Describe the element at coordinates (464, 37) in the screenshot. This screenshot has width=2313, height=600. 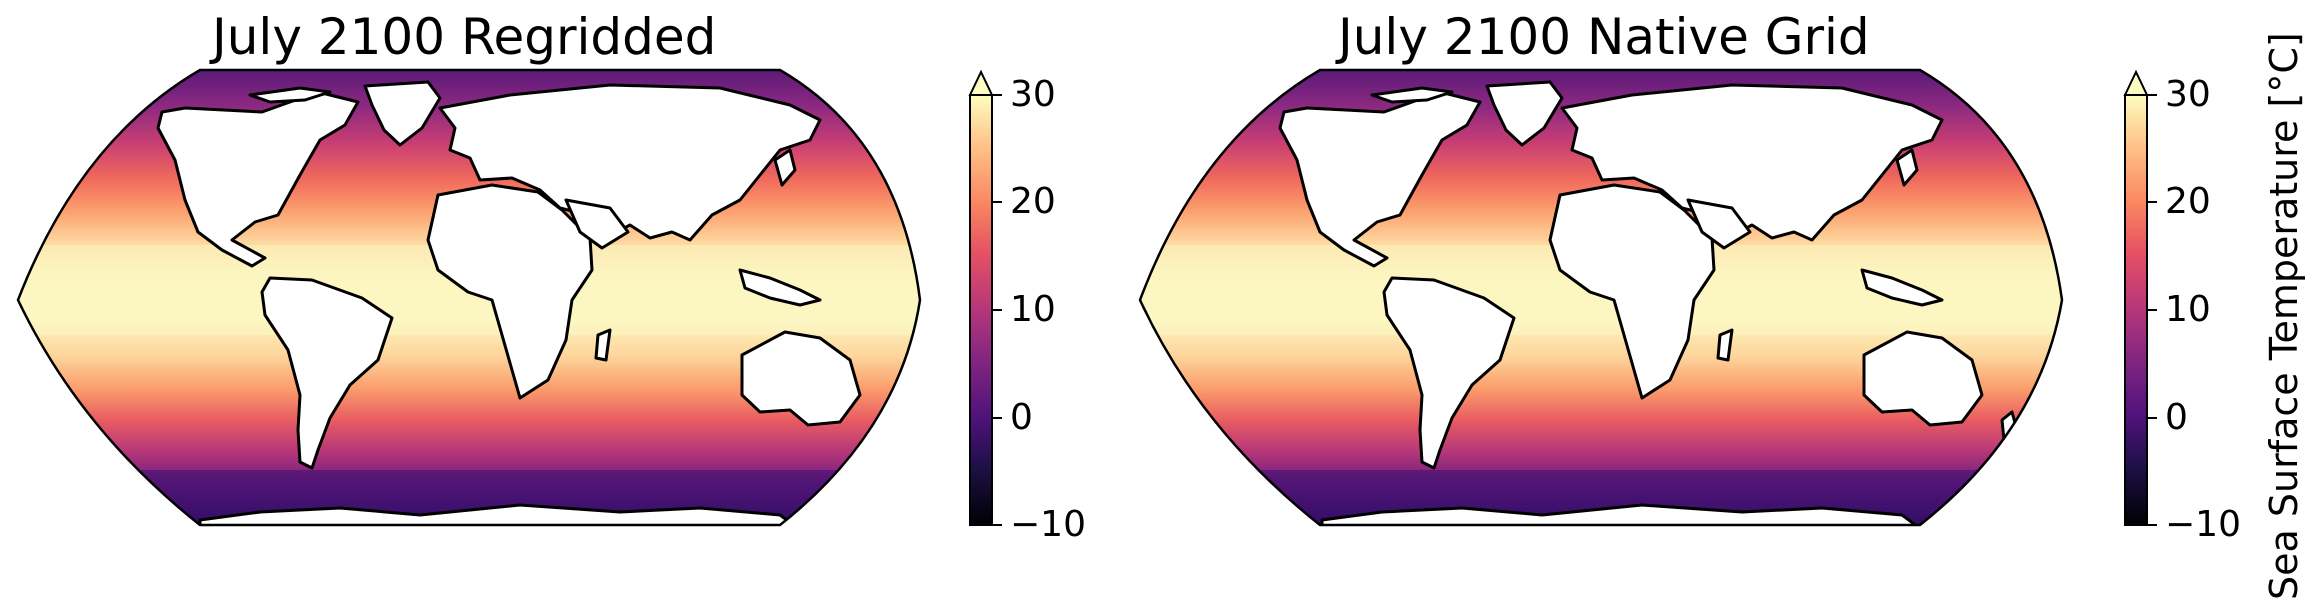
I see `map-title-regridded: July 2100 Regridded` at that location.